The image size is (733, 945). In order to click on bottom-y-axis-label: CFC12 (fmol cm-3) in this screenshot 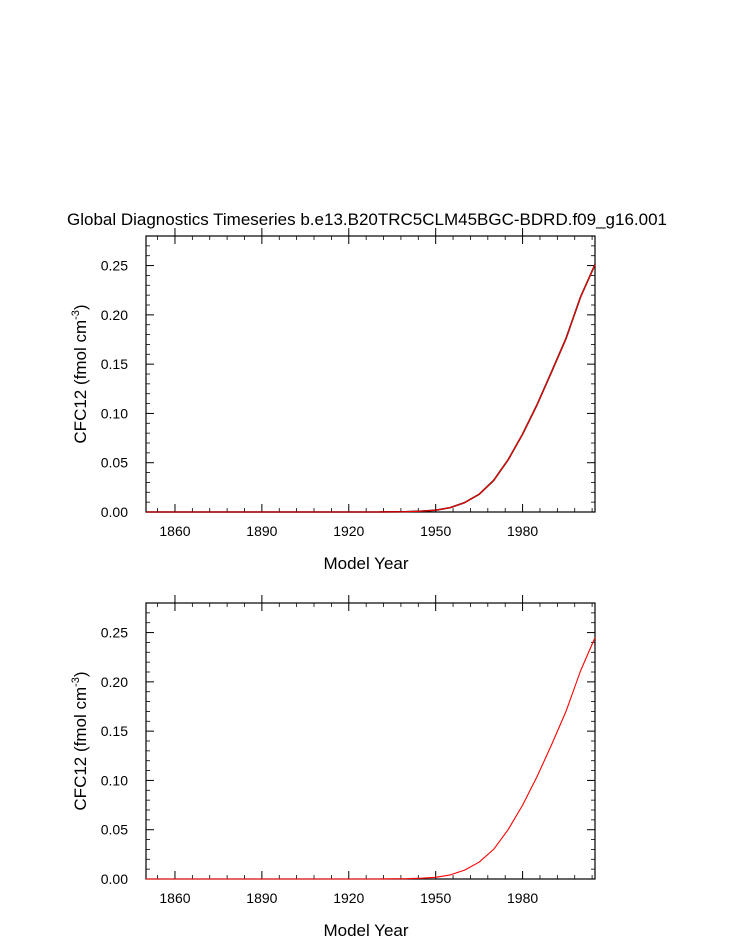, I will do `click(80, 740)`.